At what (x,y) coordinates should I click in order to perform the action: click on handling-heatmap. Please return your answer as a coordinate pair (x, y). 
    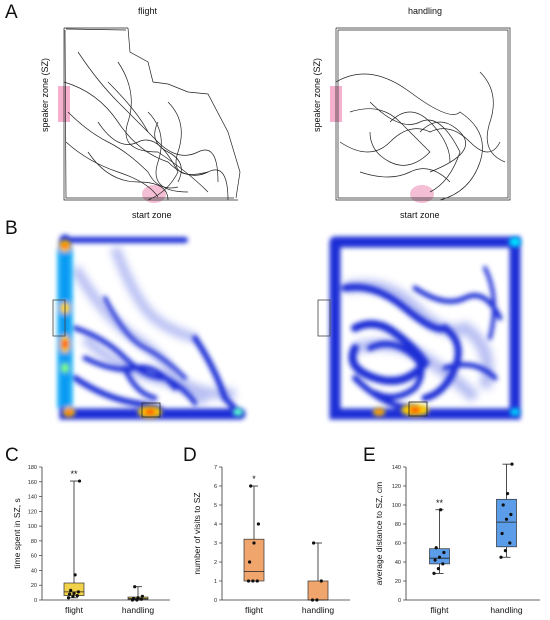
    Looking at the image, I should click on (422, 328).